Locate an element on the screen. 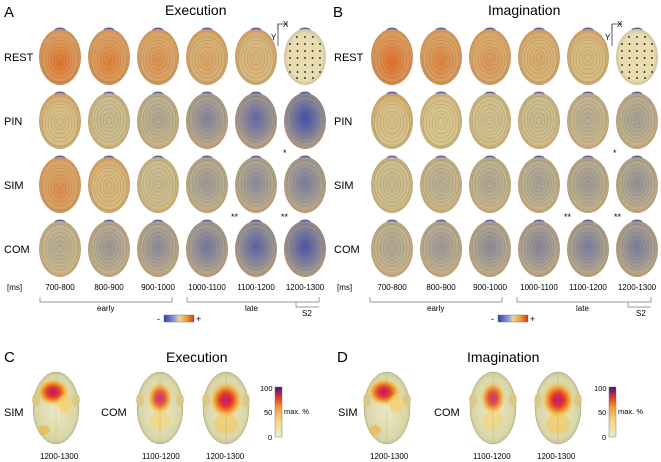 This screenshot has height=462, width=661. phase-s2-b: S2 is located at coordinates (641, 313).